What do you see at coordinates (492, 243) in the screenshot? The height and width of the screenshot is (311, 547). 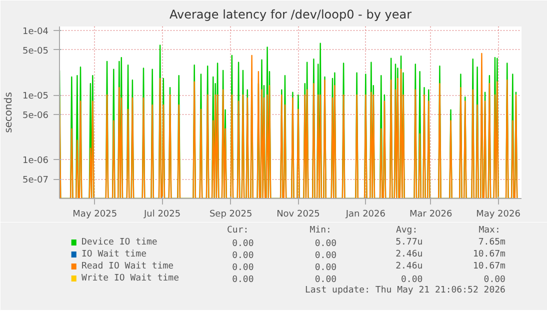 I see `text: 7.65m` at bounding box center [492, 243].